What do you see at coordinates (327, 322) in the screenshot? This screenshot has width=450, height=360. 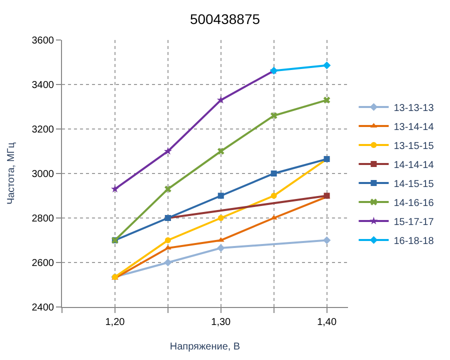 I see `x-tick-label: 1,40` at bounding box center [327, 322].